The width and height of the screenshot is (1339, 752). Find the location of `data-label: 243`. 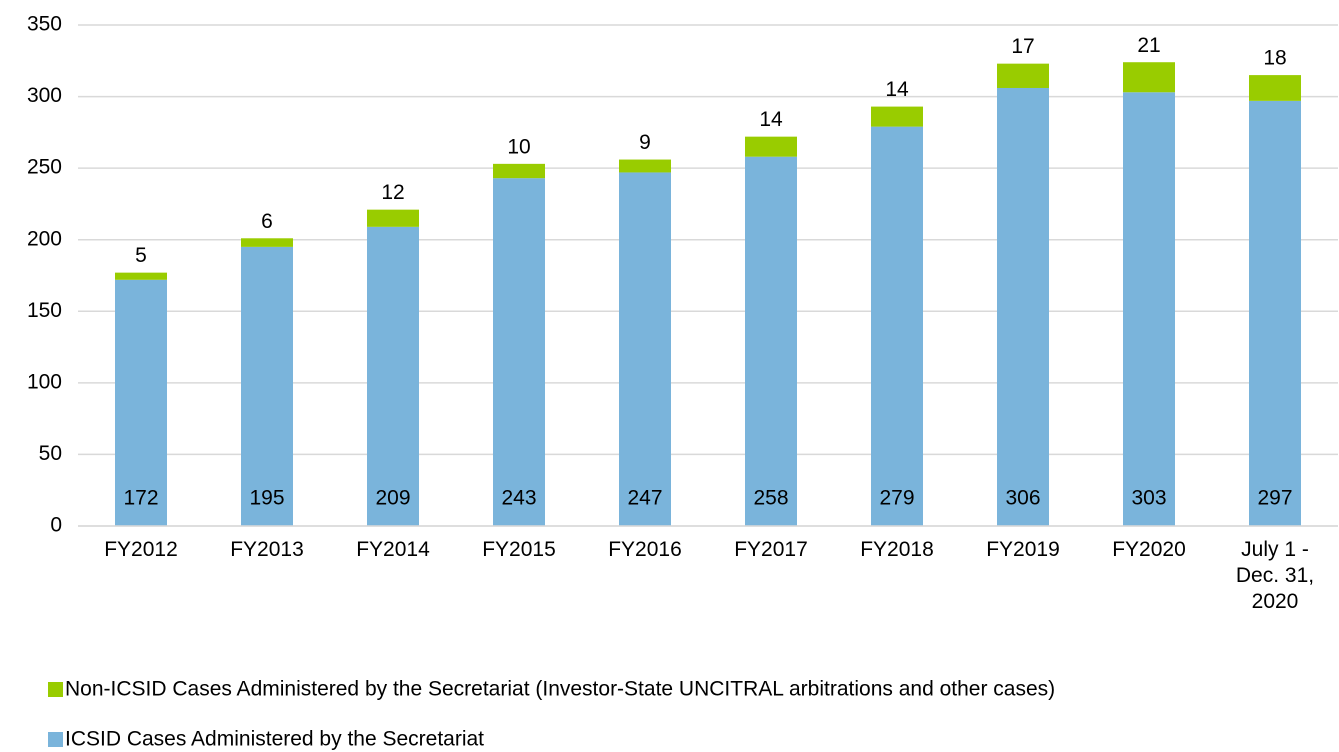

data-label: 243 is located at coordinates (518, 498).